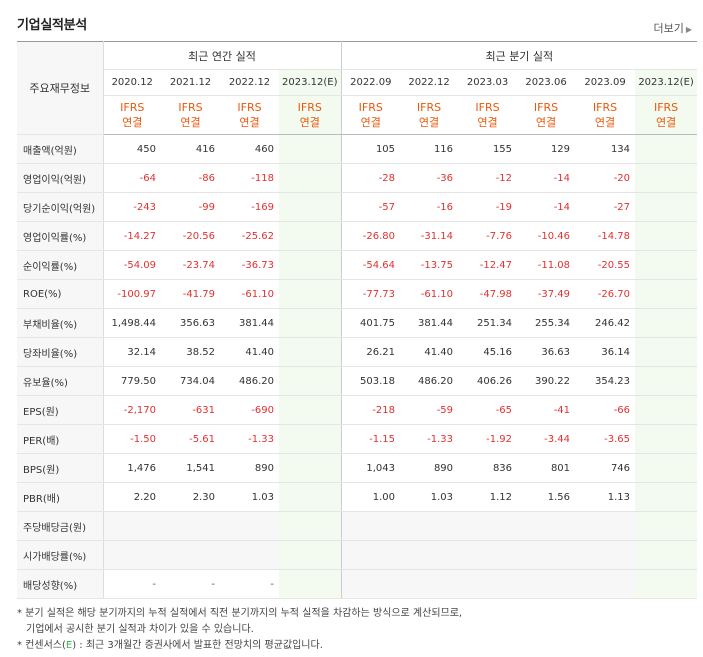  Describe the element at coordinates (132, 265) in the screenshot. I see `table-cell: -54.09` at that location.